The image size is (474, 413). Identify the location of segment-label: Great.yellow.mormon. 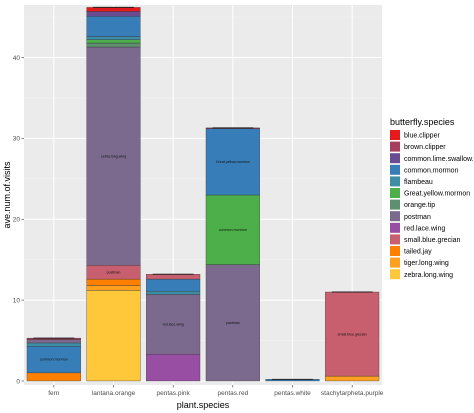
(233, 162).